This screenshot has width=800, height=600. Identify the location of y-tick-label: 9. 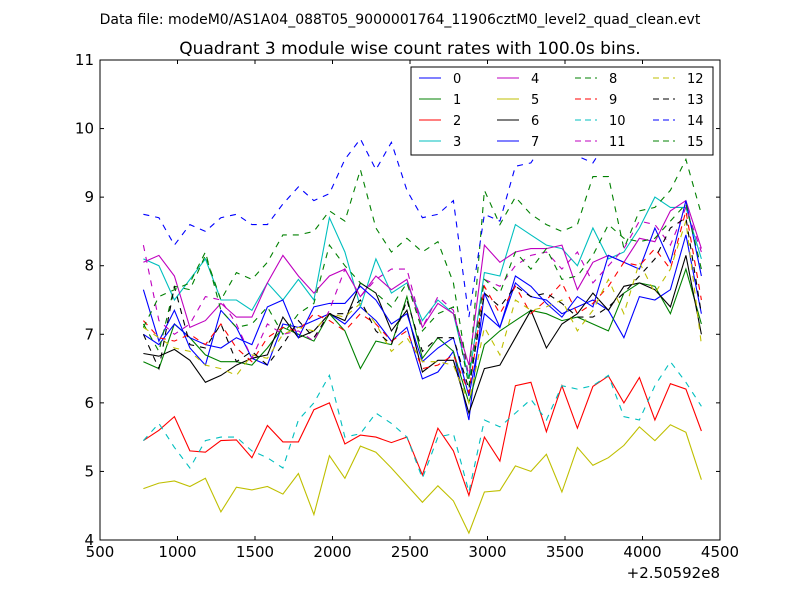
(89, 197).